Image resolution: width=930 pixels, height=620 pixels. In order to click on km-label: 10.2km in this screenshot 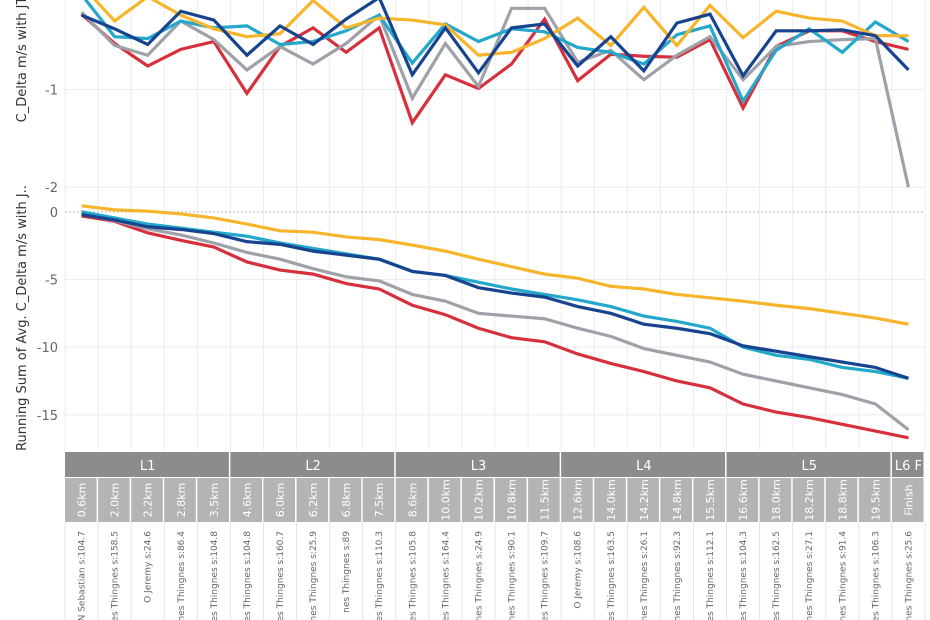, I will do `click(478, 500)`.